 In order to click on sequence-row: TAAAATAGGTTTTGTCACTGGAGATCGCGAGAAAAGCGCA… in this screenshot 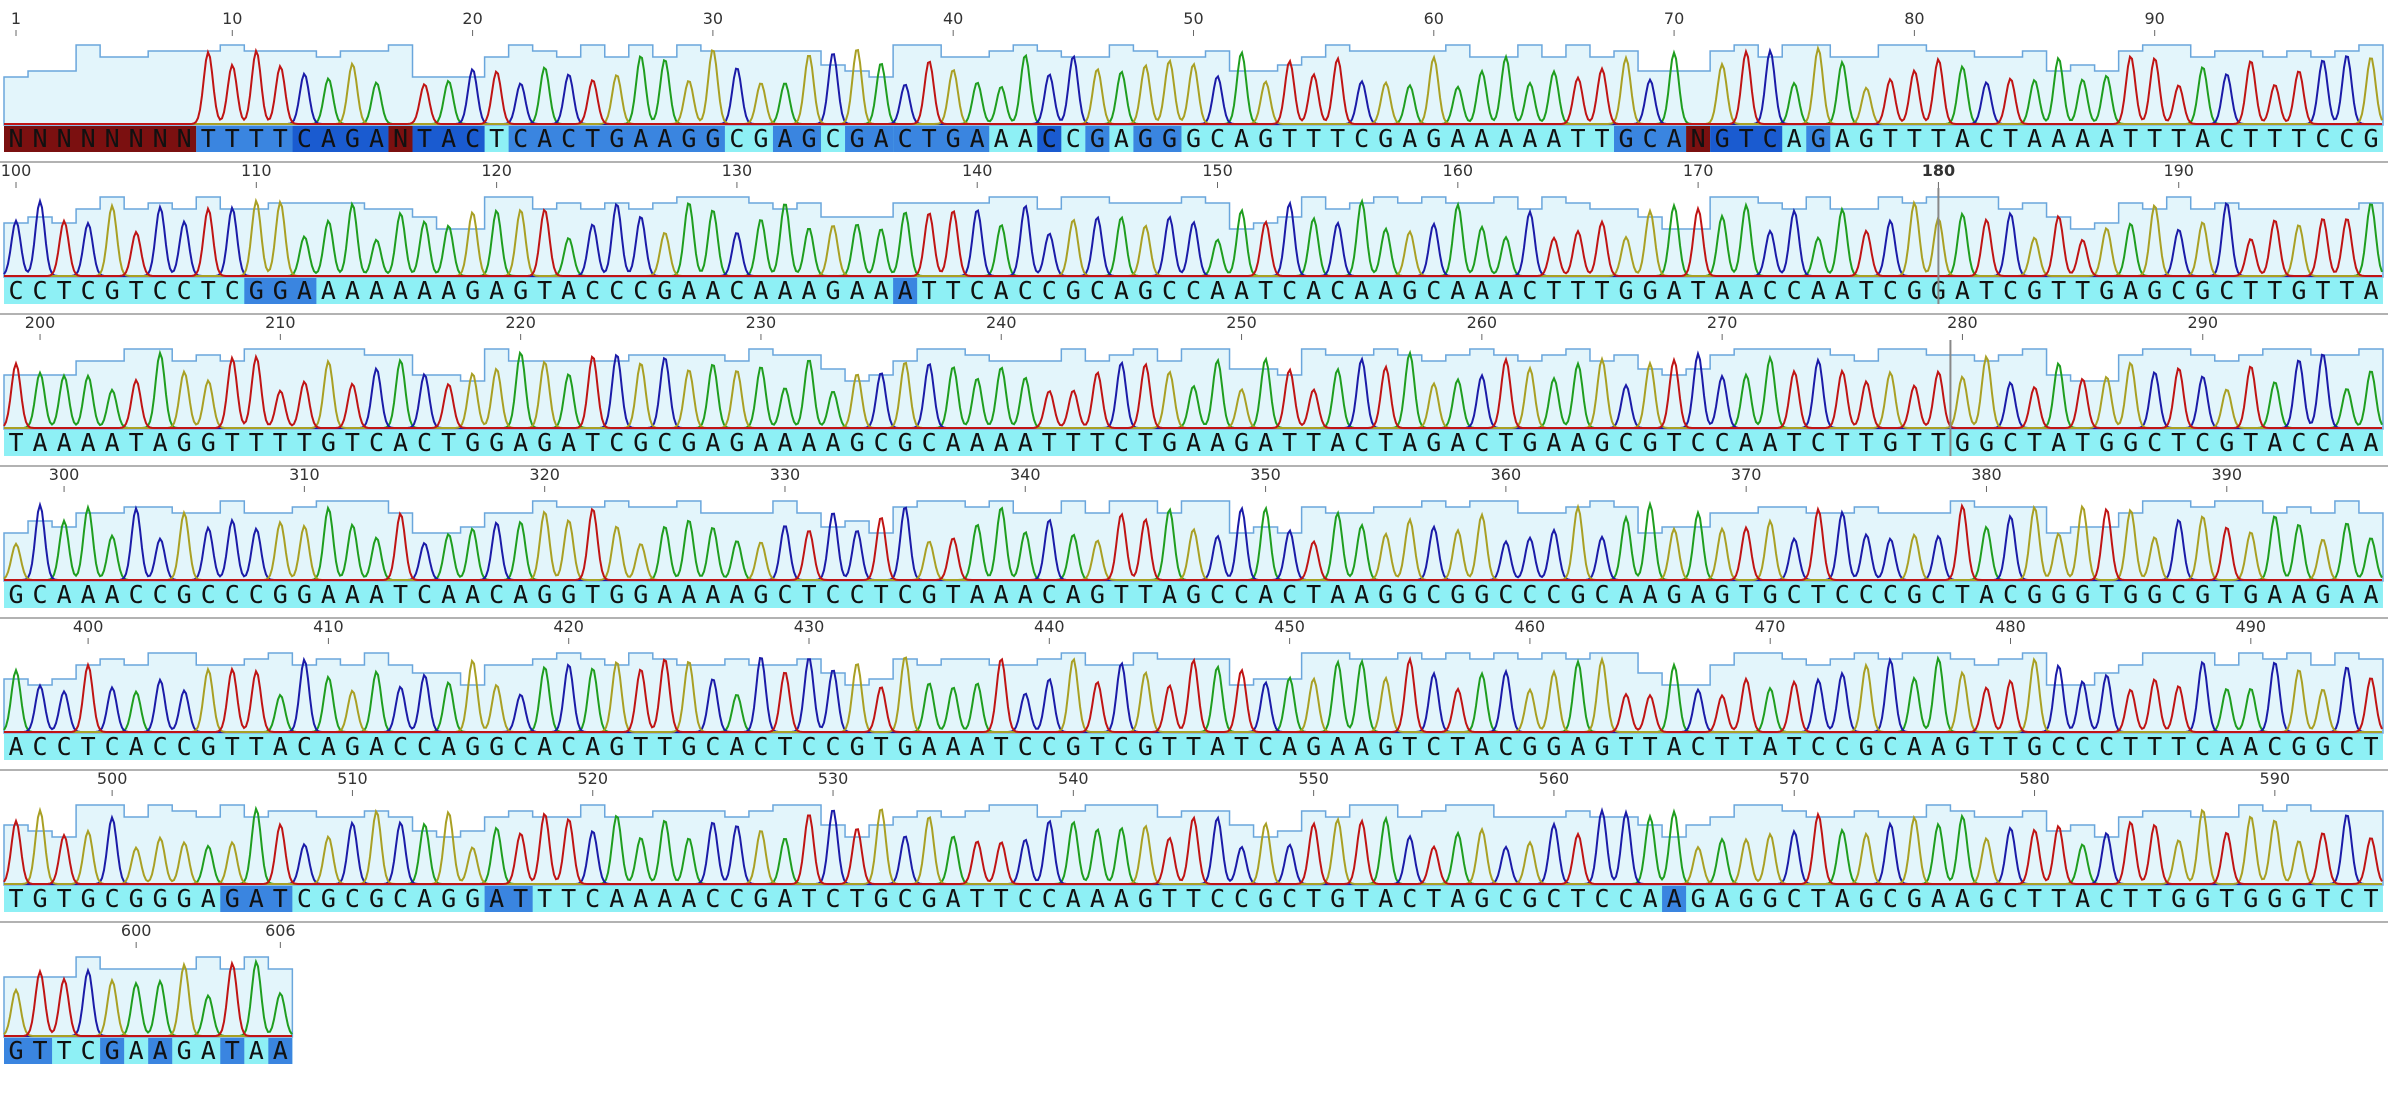, I will do `click(1194, 407)`.